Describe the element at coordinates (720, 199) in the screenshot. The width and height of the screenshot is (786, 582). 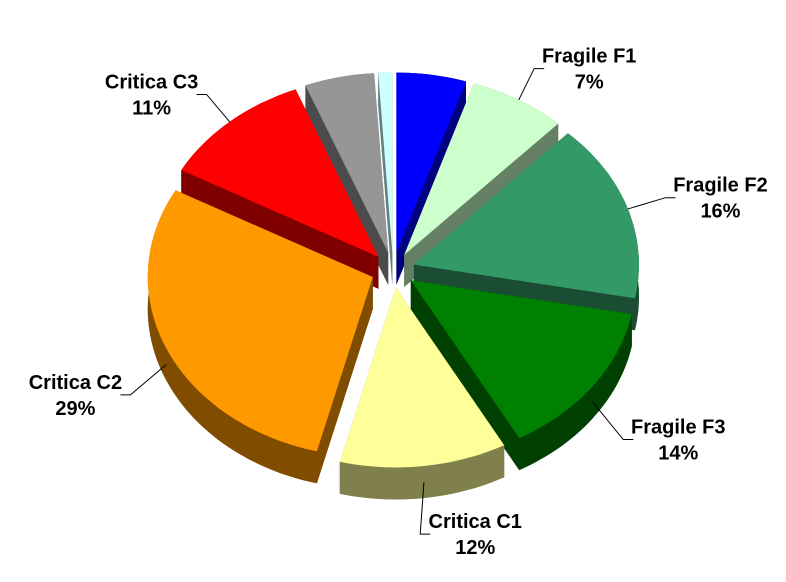
I see `slice-label: Fragile F2 16%` at that location.